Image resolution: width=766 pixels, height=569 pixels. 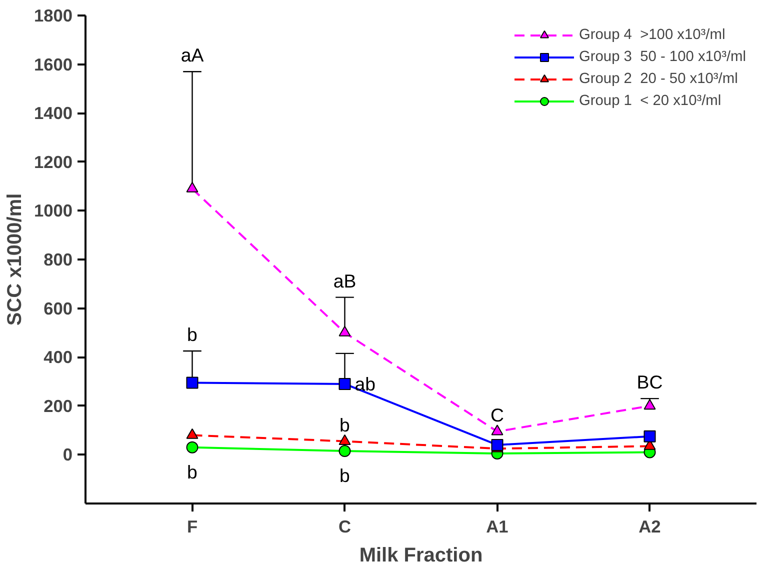 I want to click on x-tick-label: F, so click(x=192, y=526).